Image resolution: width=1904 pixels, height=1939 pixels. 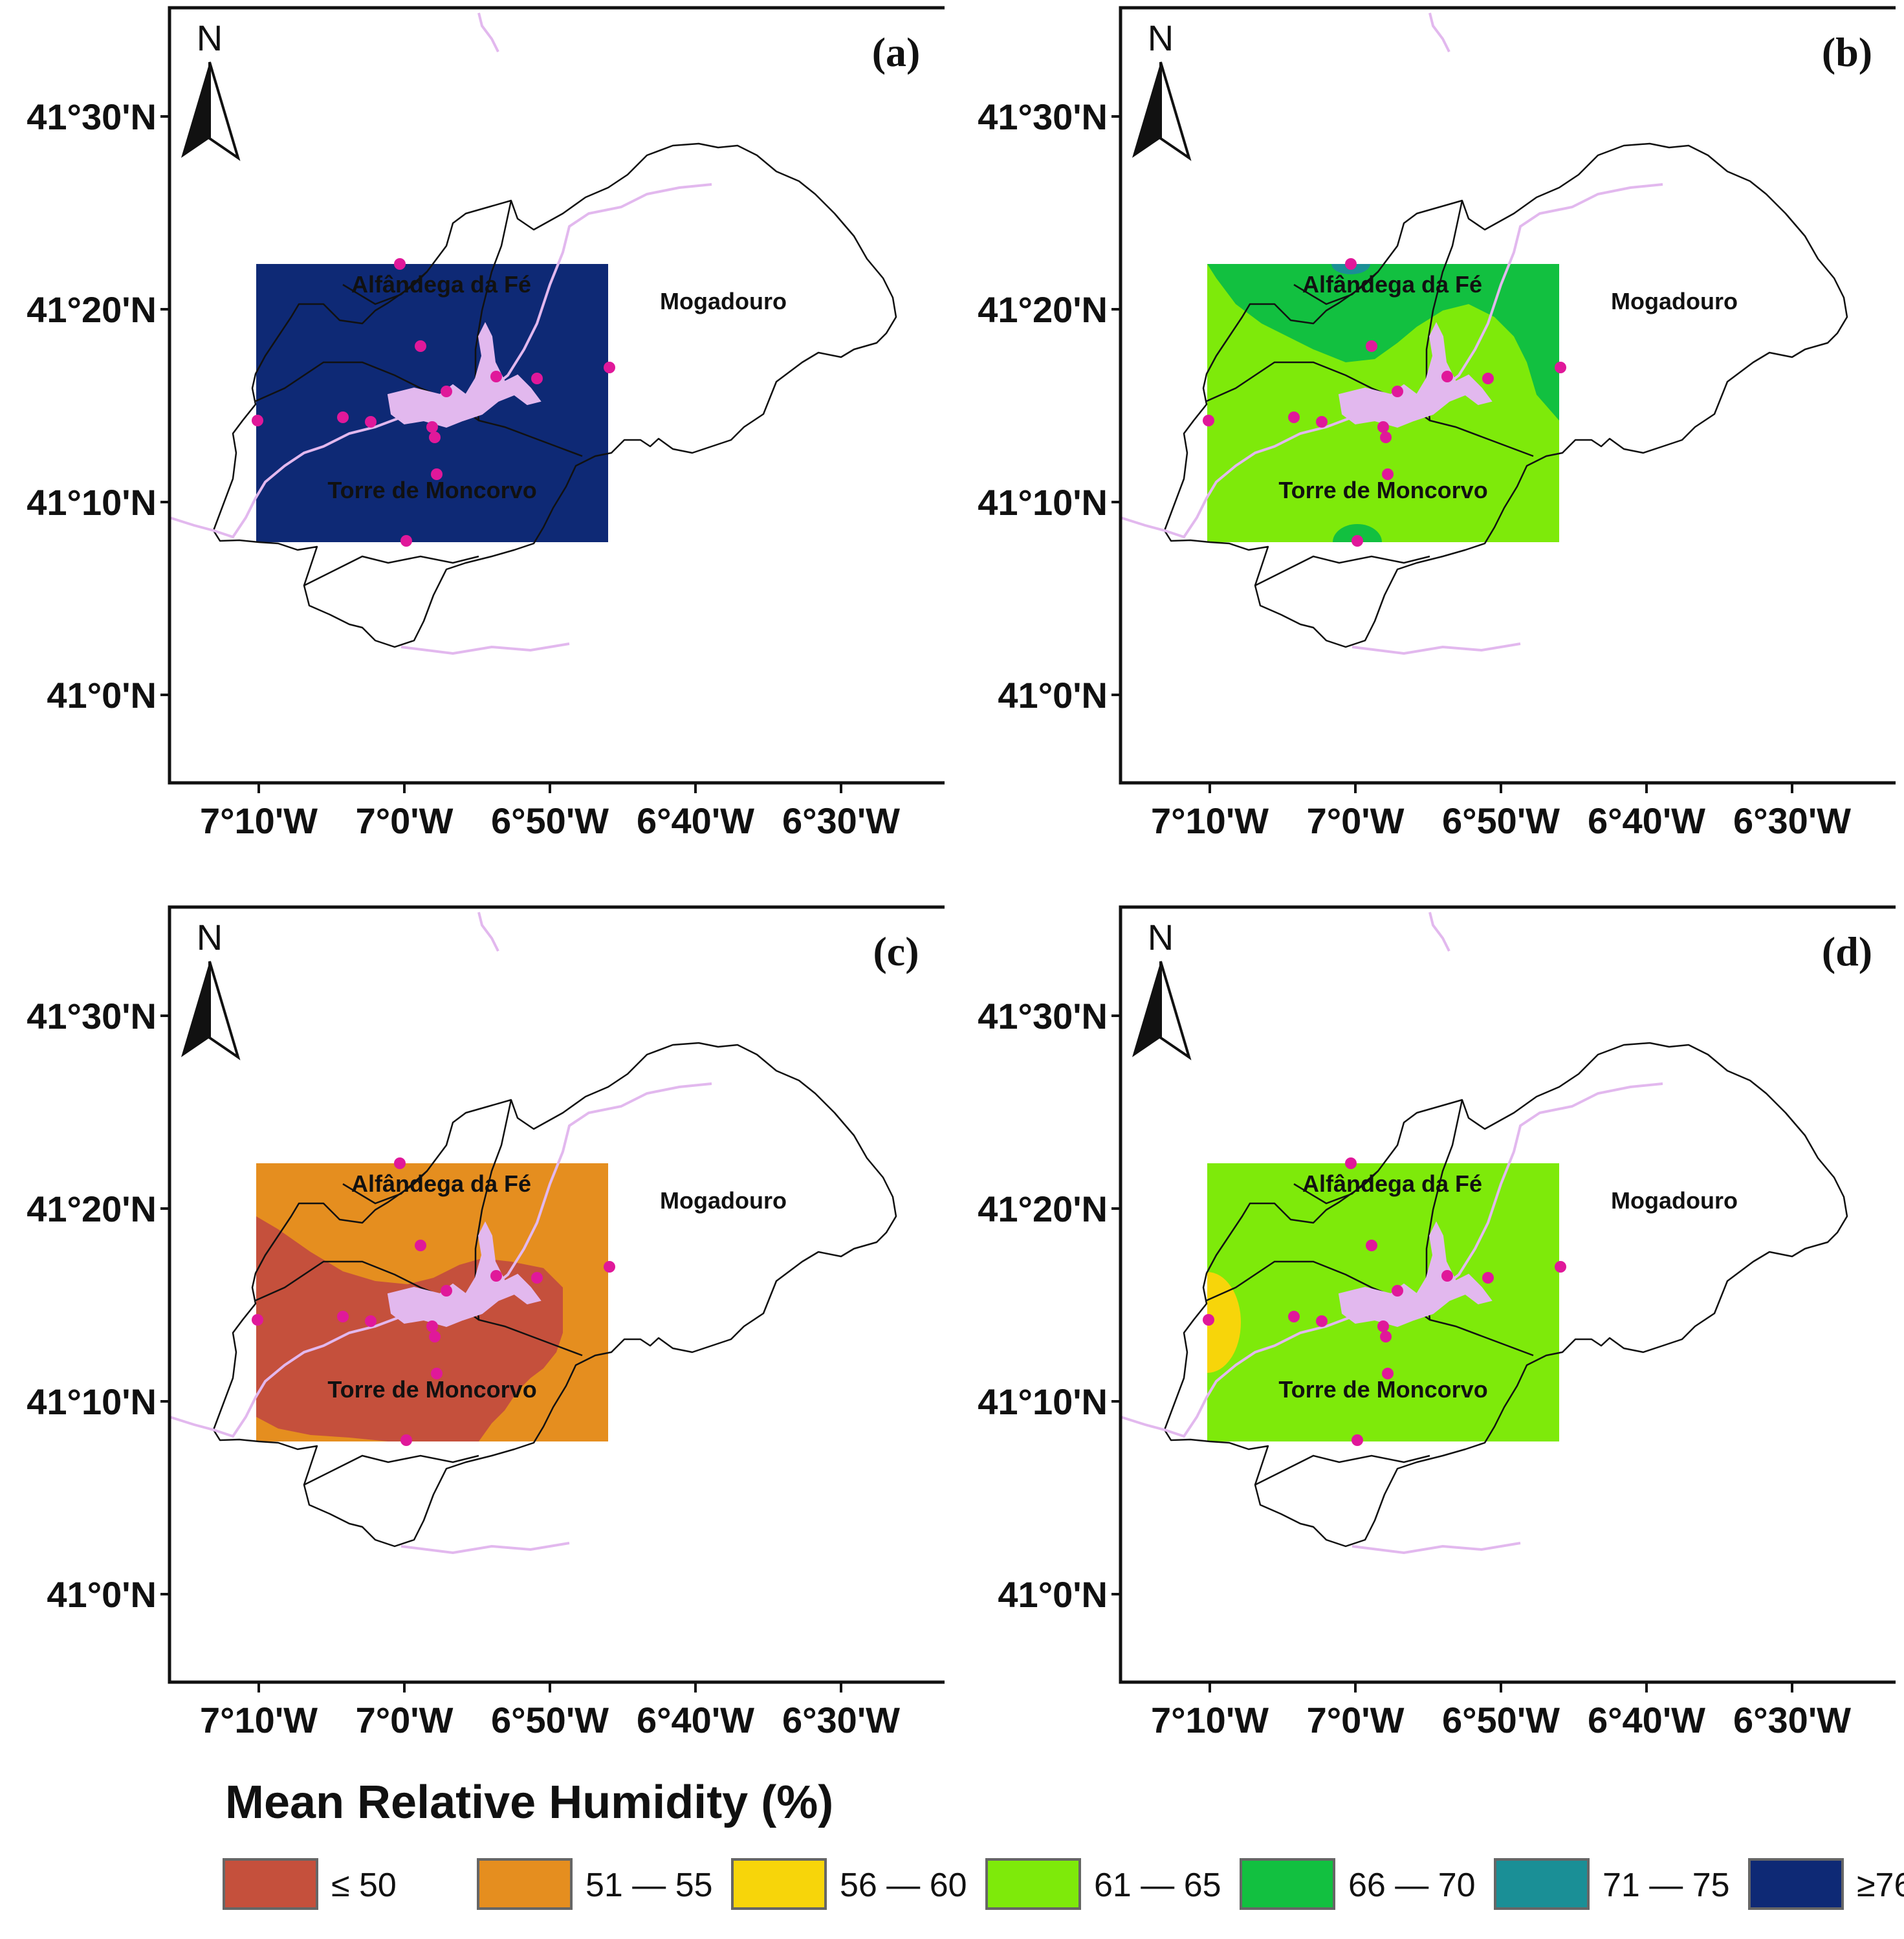 What do you see at coordinates (904, 1885) in the screenshot?
I see `legend-label: 56 — 60` at bounding box center [904, 1885].